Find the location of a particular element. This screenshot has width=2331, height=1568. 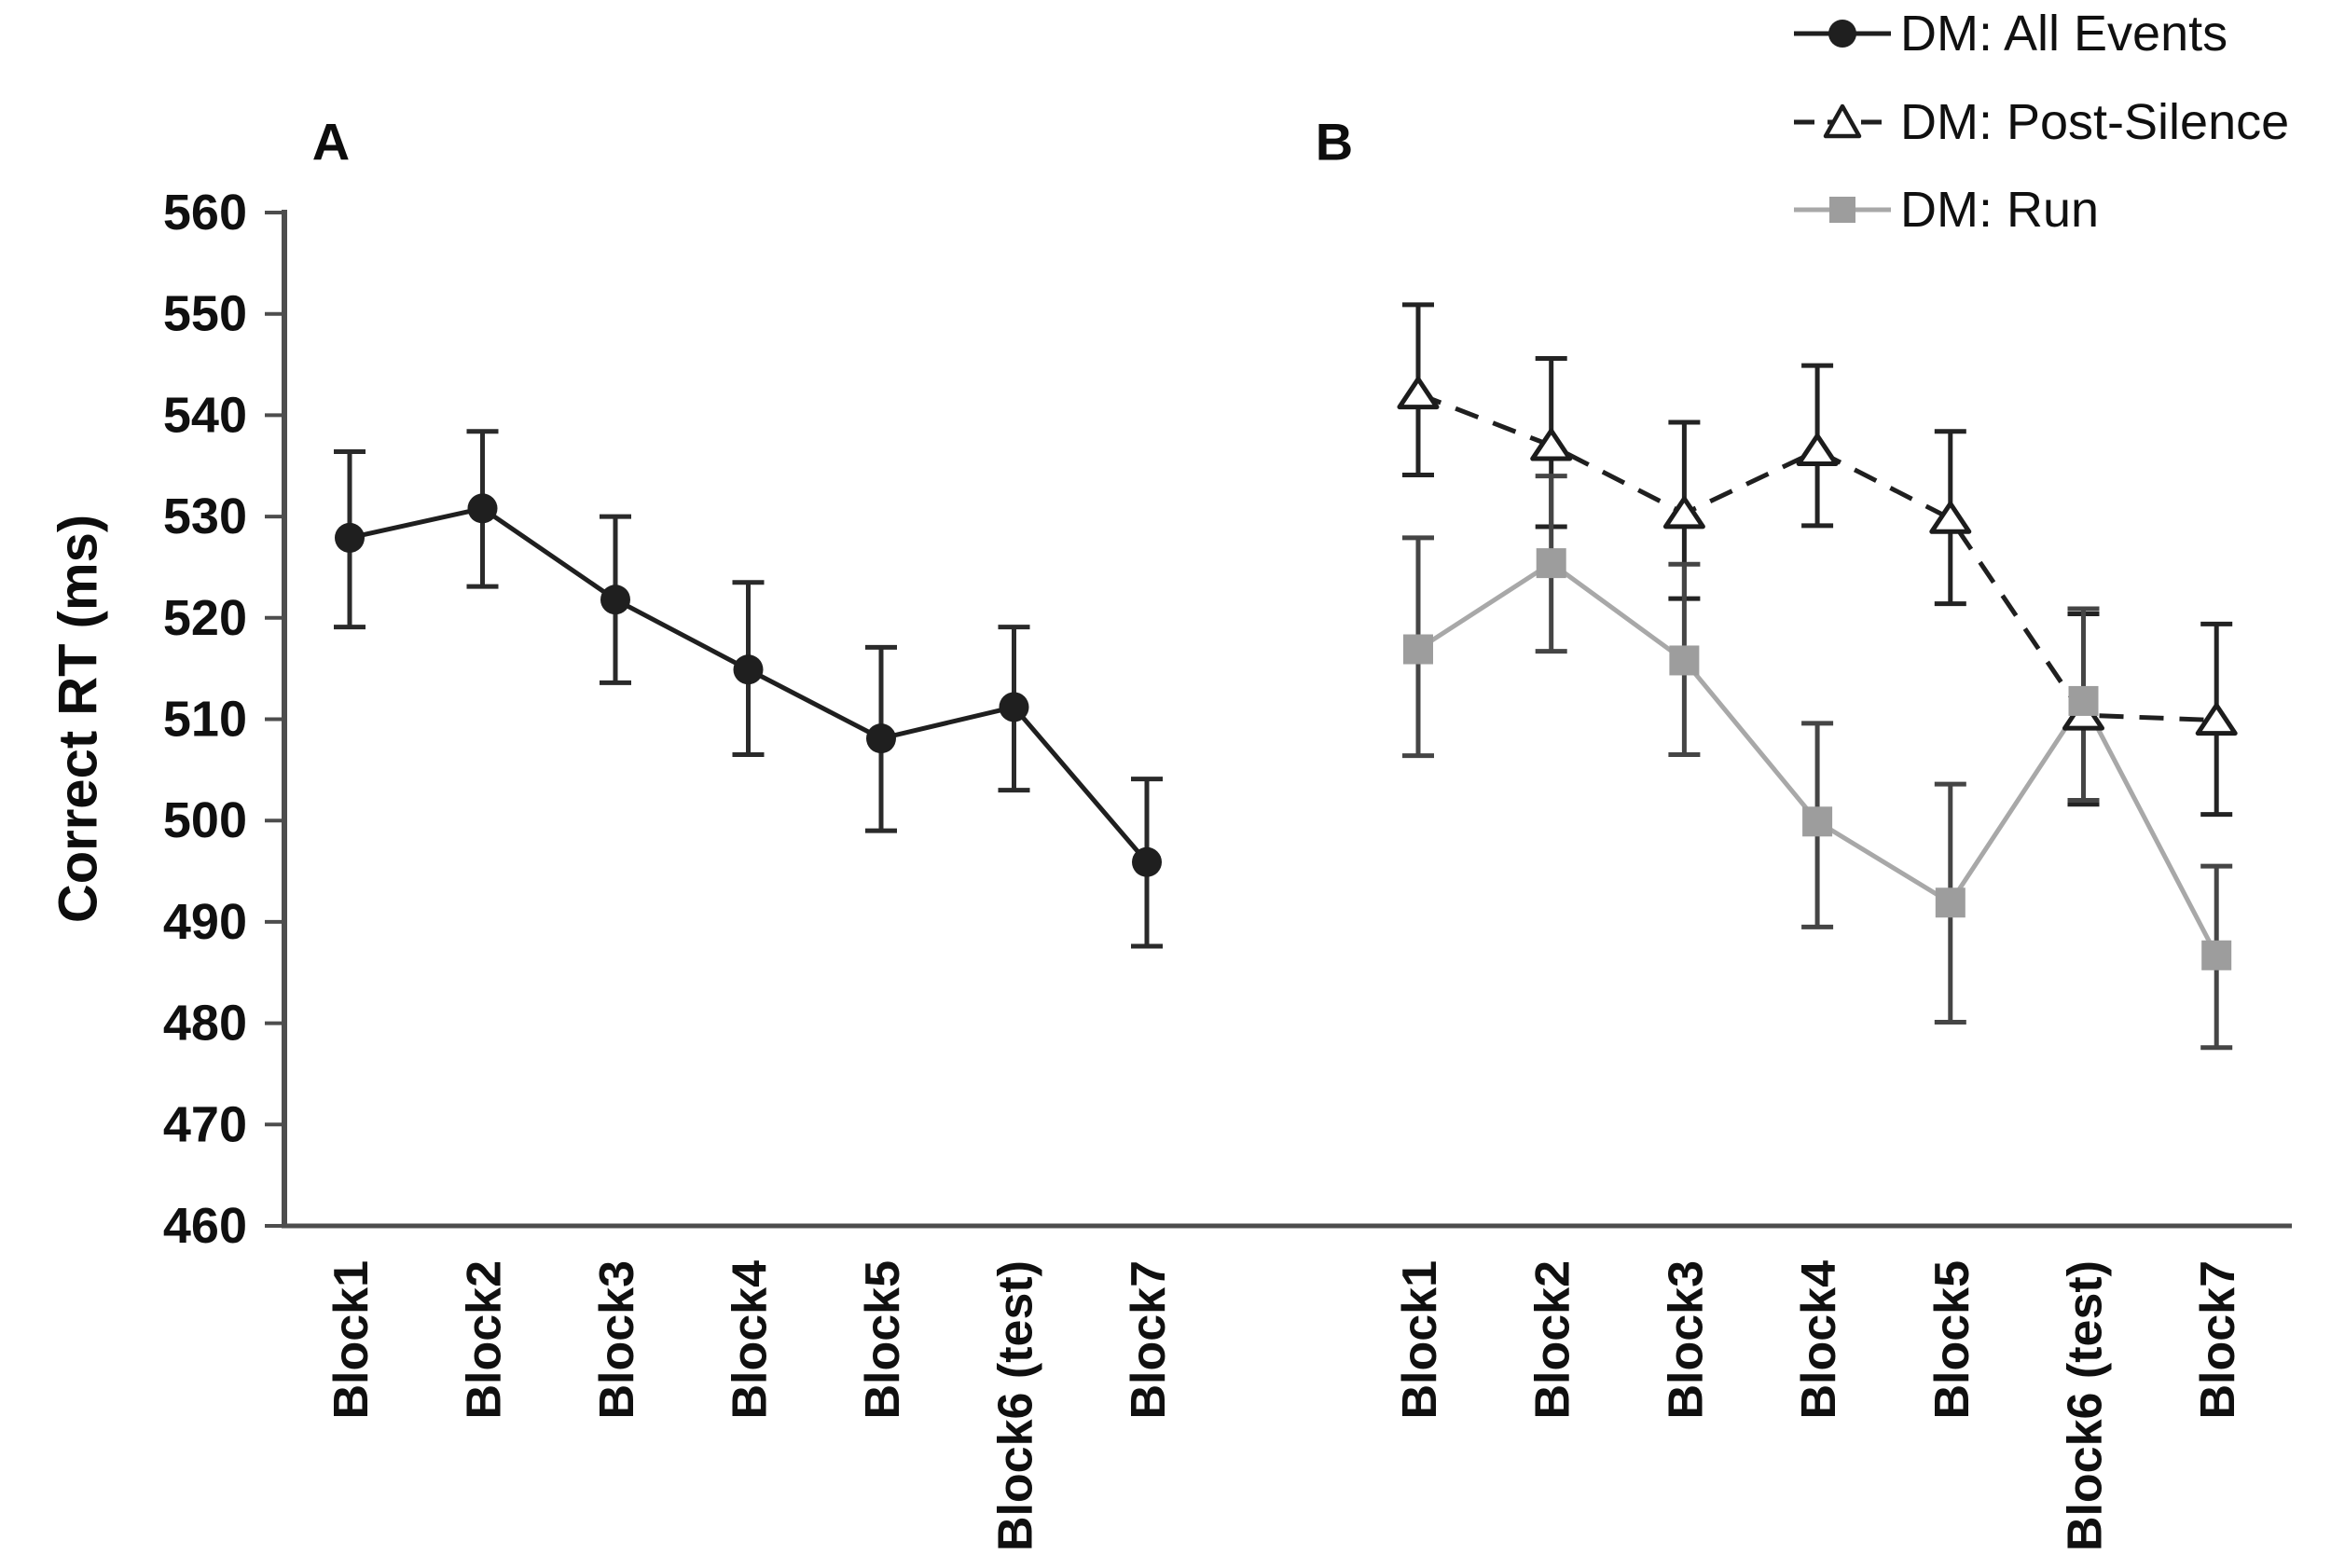

legend-item-post-silence: DM: Post-Silence is located at coordinates (2040, 122).